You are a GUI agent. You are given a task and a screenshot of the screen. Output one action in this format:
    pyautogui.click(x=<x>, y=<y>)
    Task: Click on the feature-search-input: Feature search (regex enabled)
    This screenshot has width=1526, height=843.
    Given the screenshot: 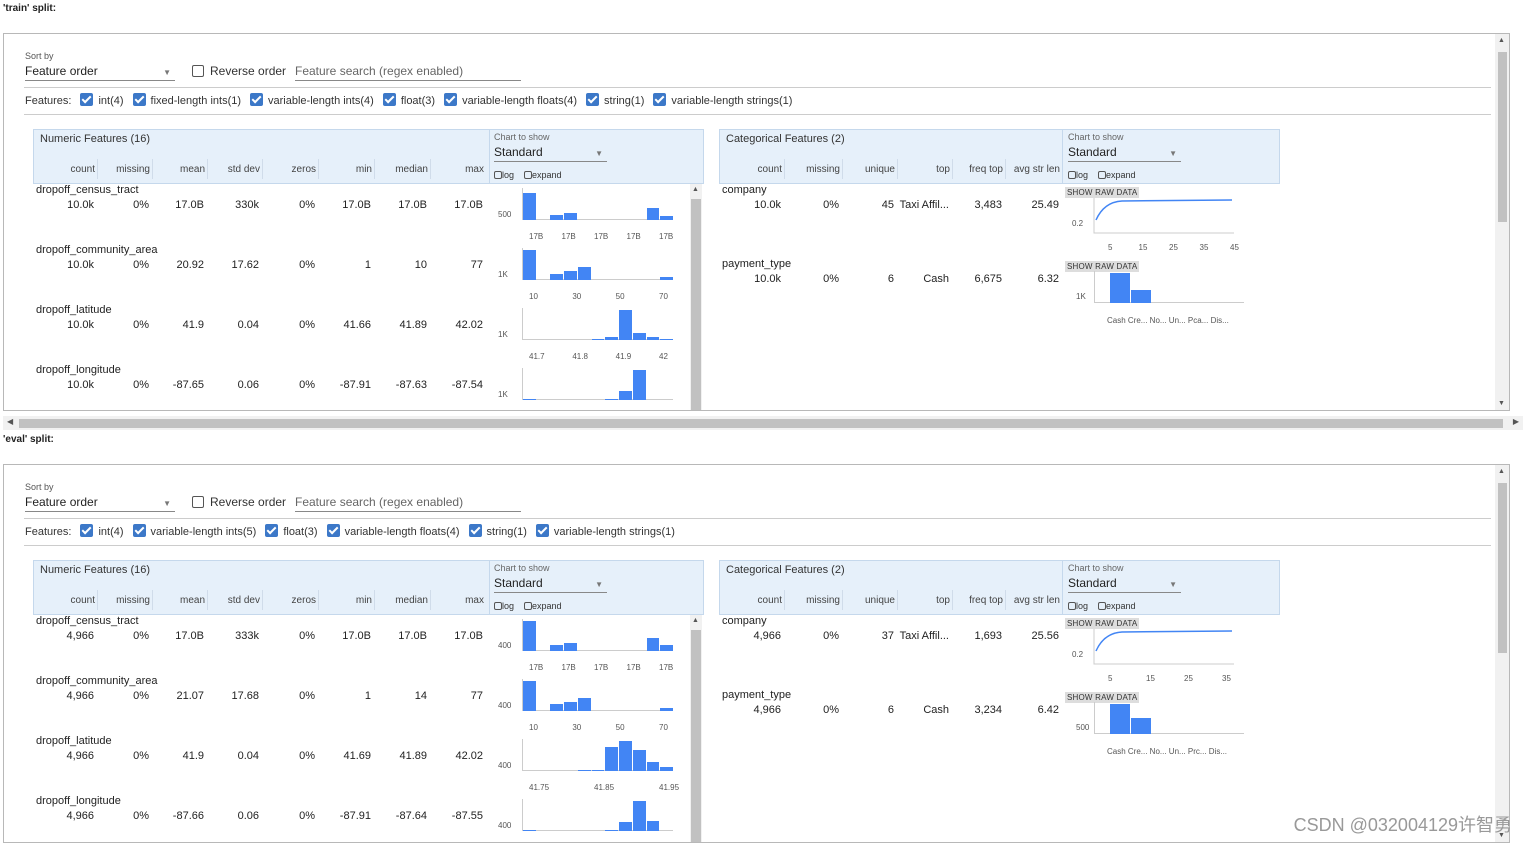 What is the action you would take?
    pyautogui.click(x=408, y=503)
    